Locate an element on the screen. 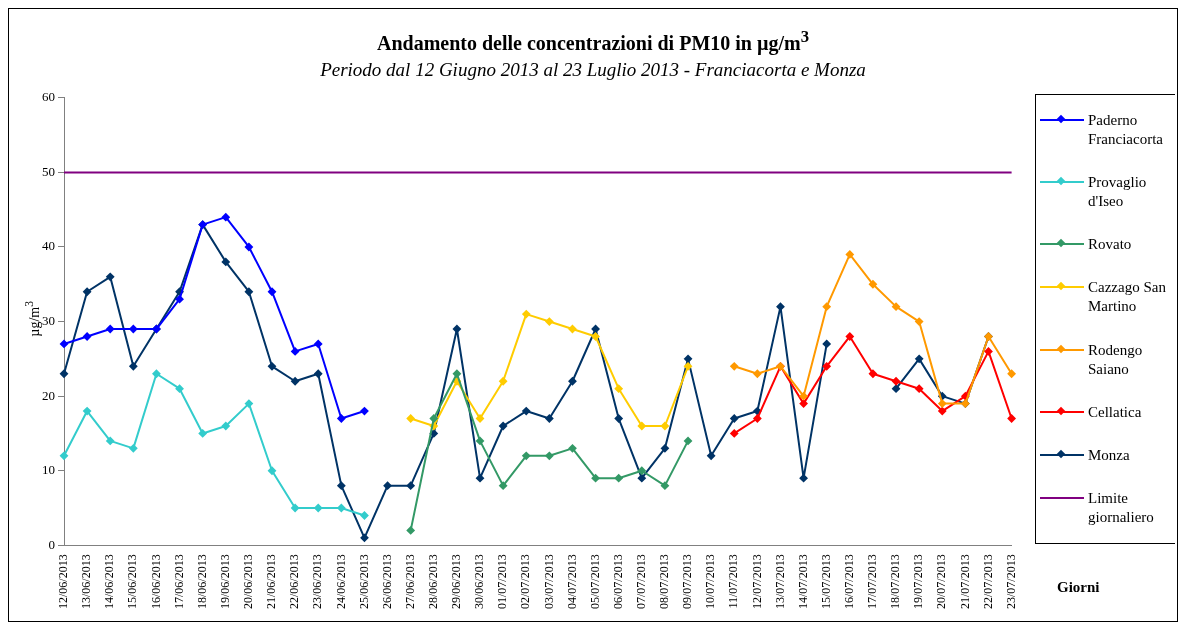  x-tick-label: 25/06/2013 is located at coordinates (363, 581).